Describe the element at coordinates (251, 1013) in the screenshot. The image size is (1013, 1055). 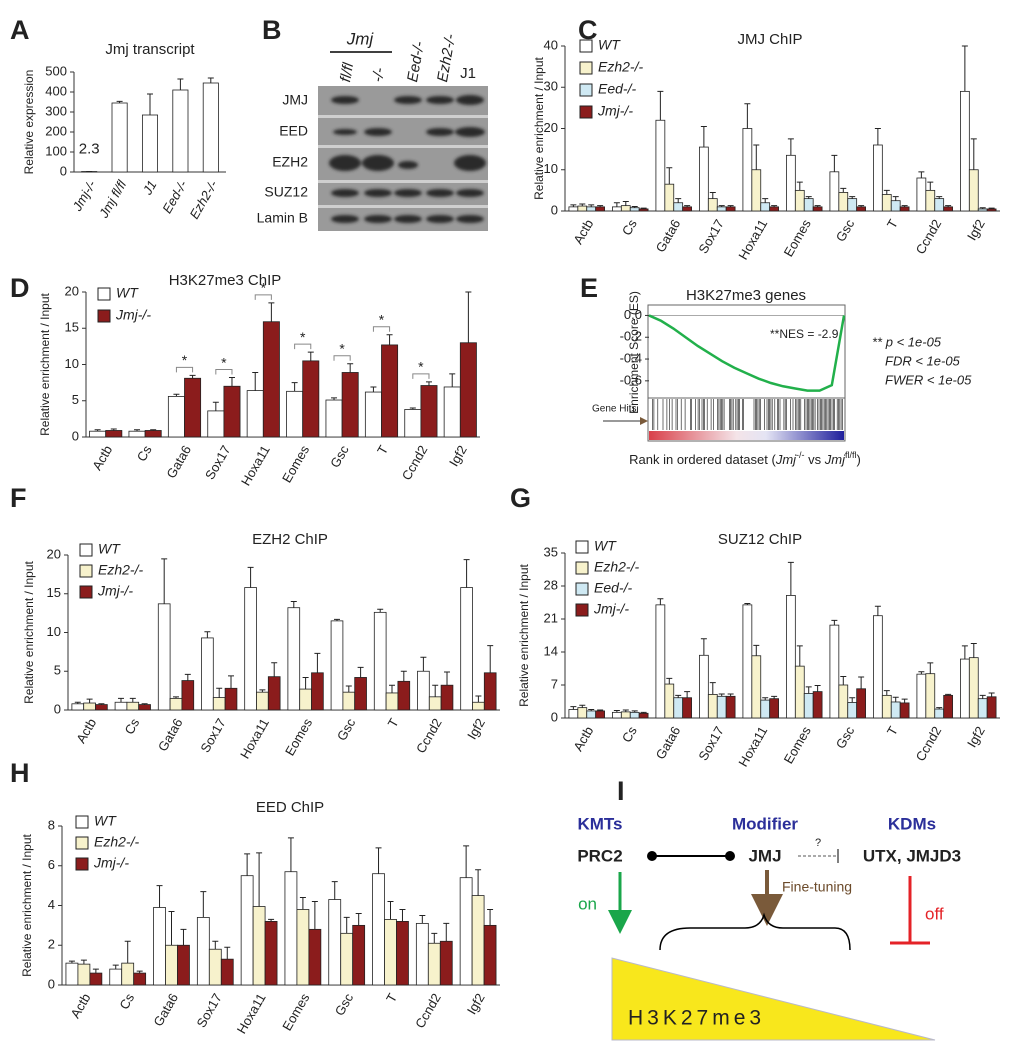
I see `x-tick-label: Hoxa11` at that location.